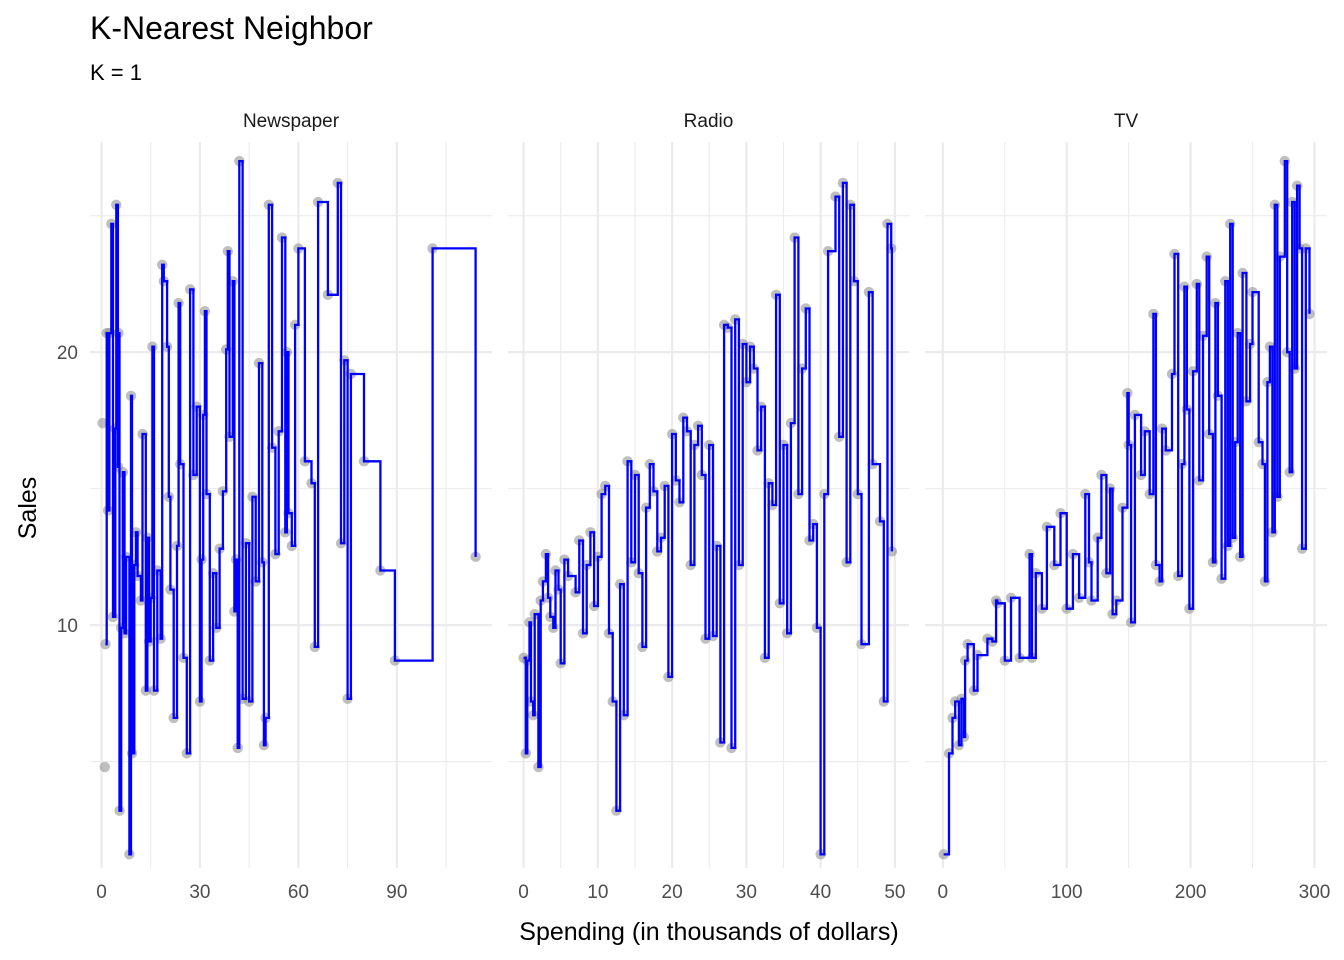 The width and height of the screenshot is (1344, 960). I want to click on chart-subtitle: K = 1, so click(116, 72).